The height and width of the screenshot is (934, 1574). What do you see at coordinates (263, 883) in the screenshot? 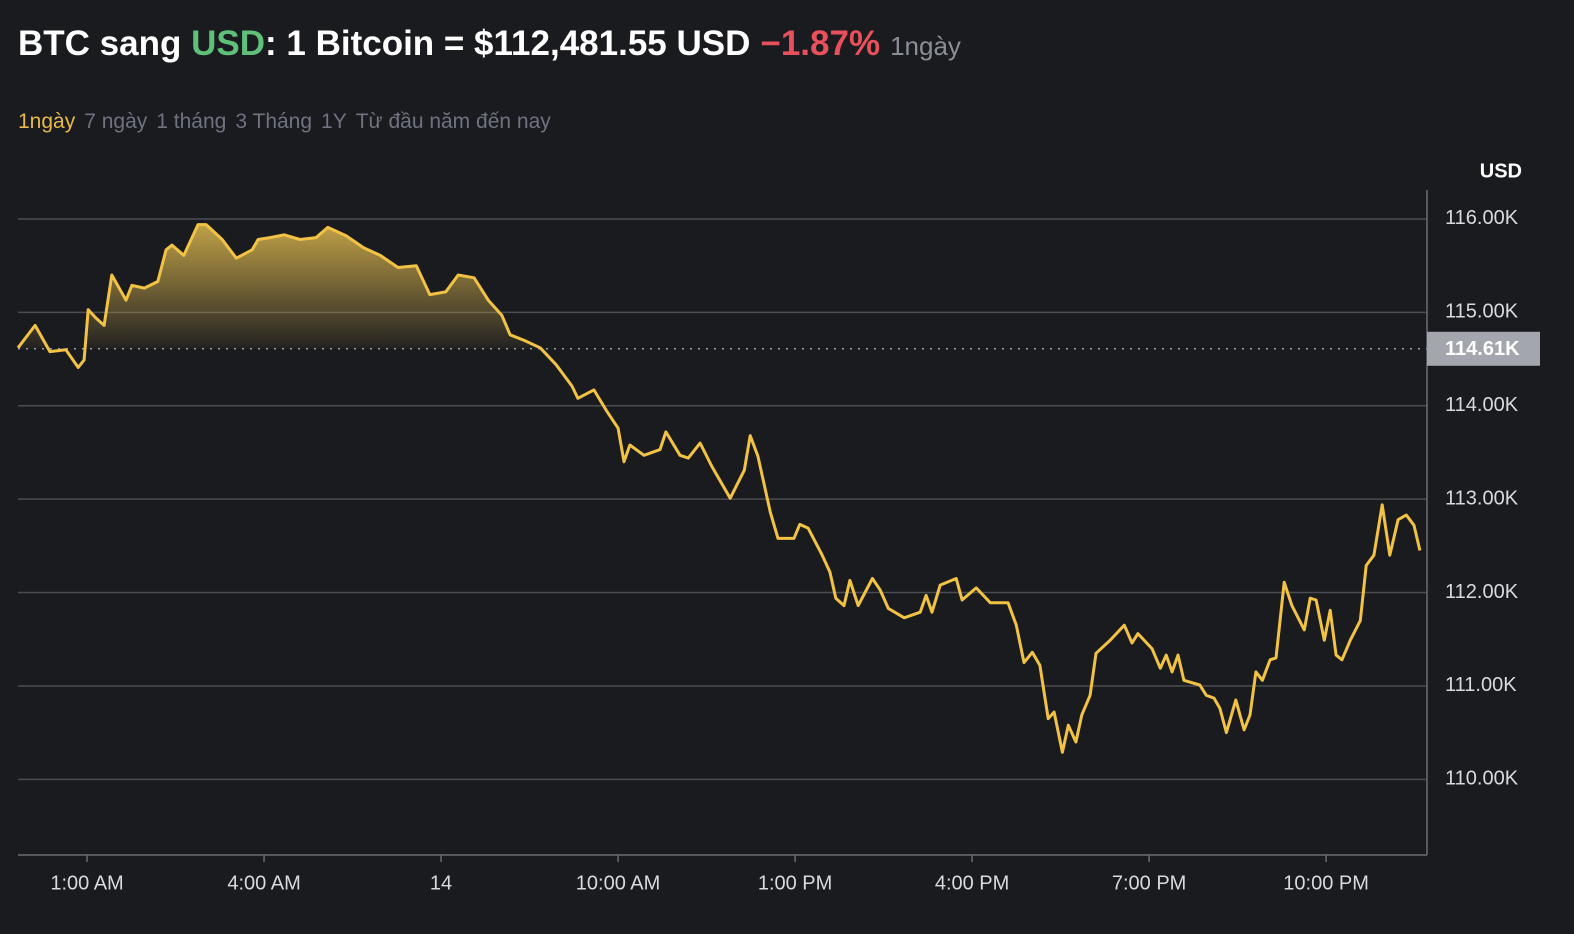
I see `x-tick-label: 4:00 AM` at bounding box center [263, 883].